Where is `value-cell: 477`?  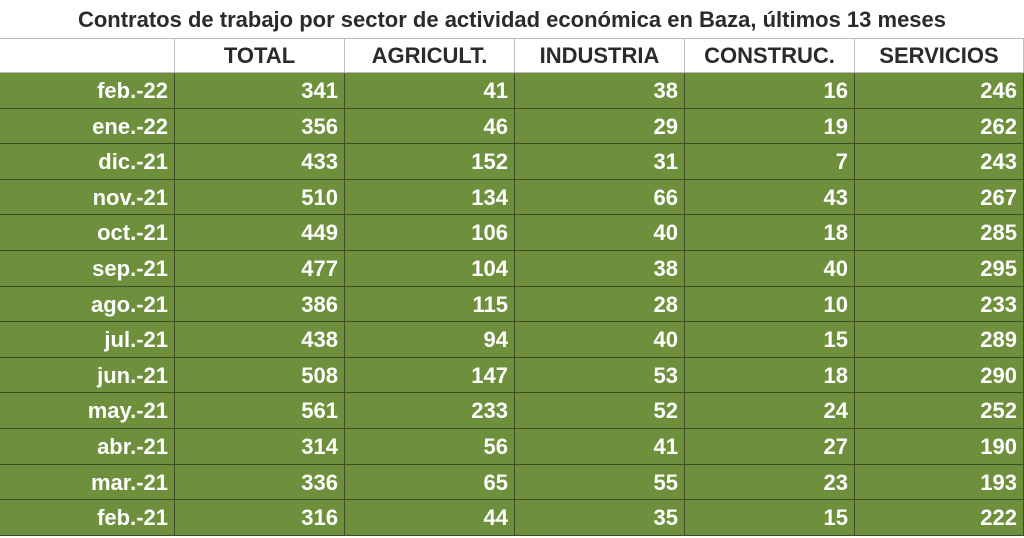
value-cell: 477 is located at coordinates (260, 268).